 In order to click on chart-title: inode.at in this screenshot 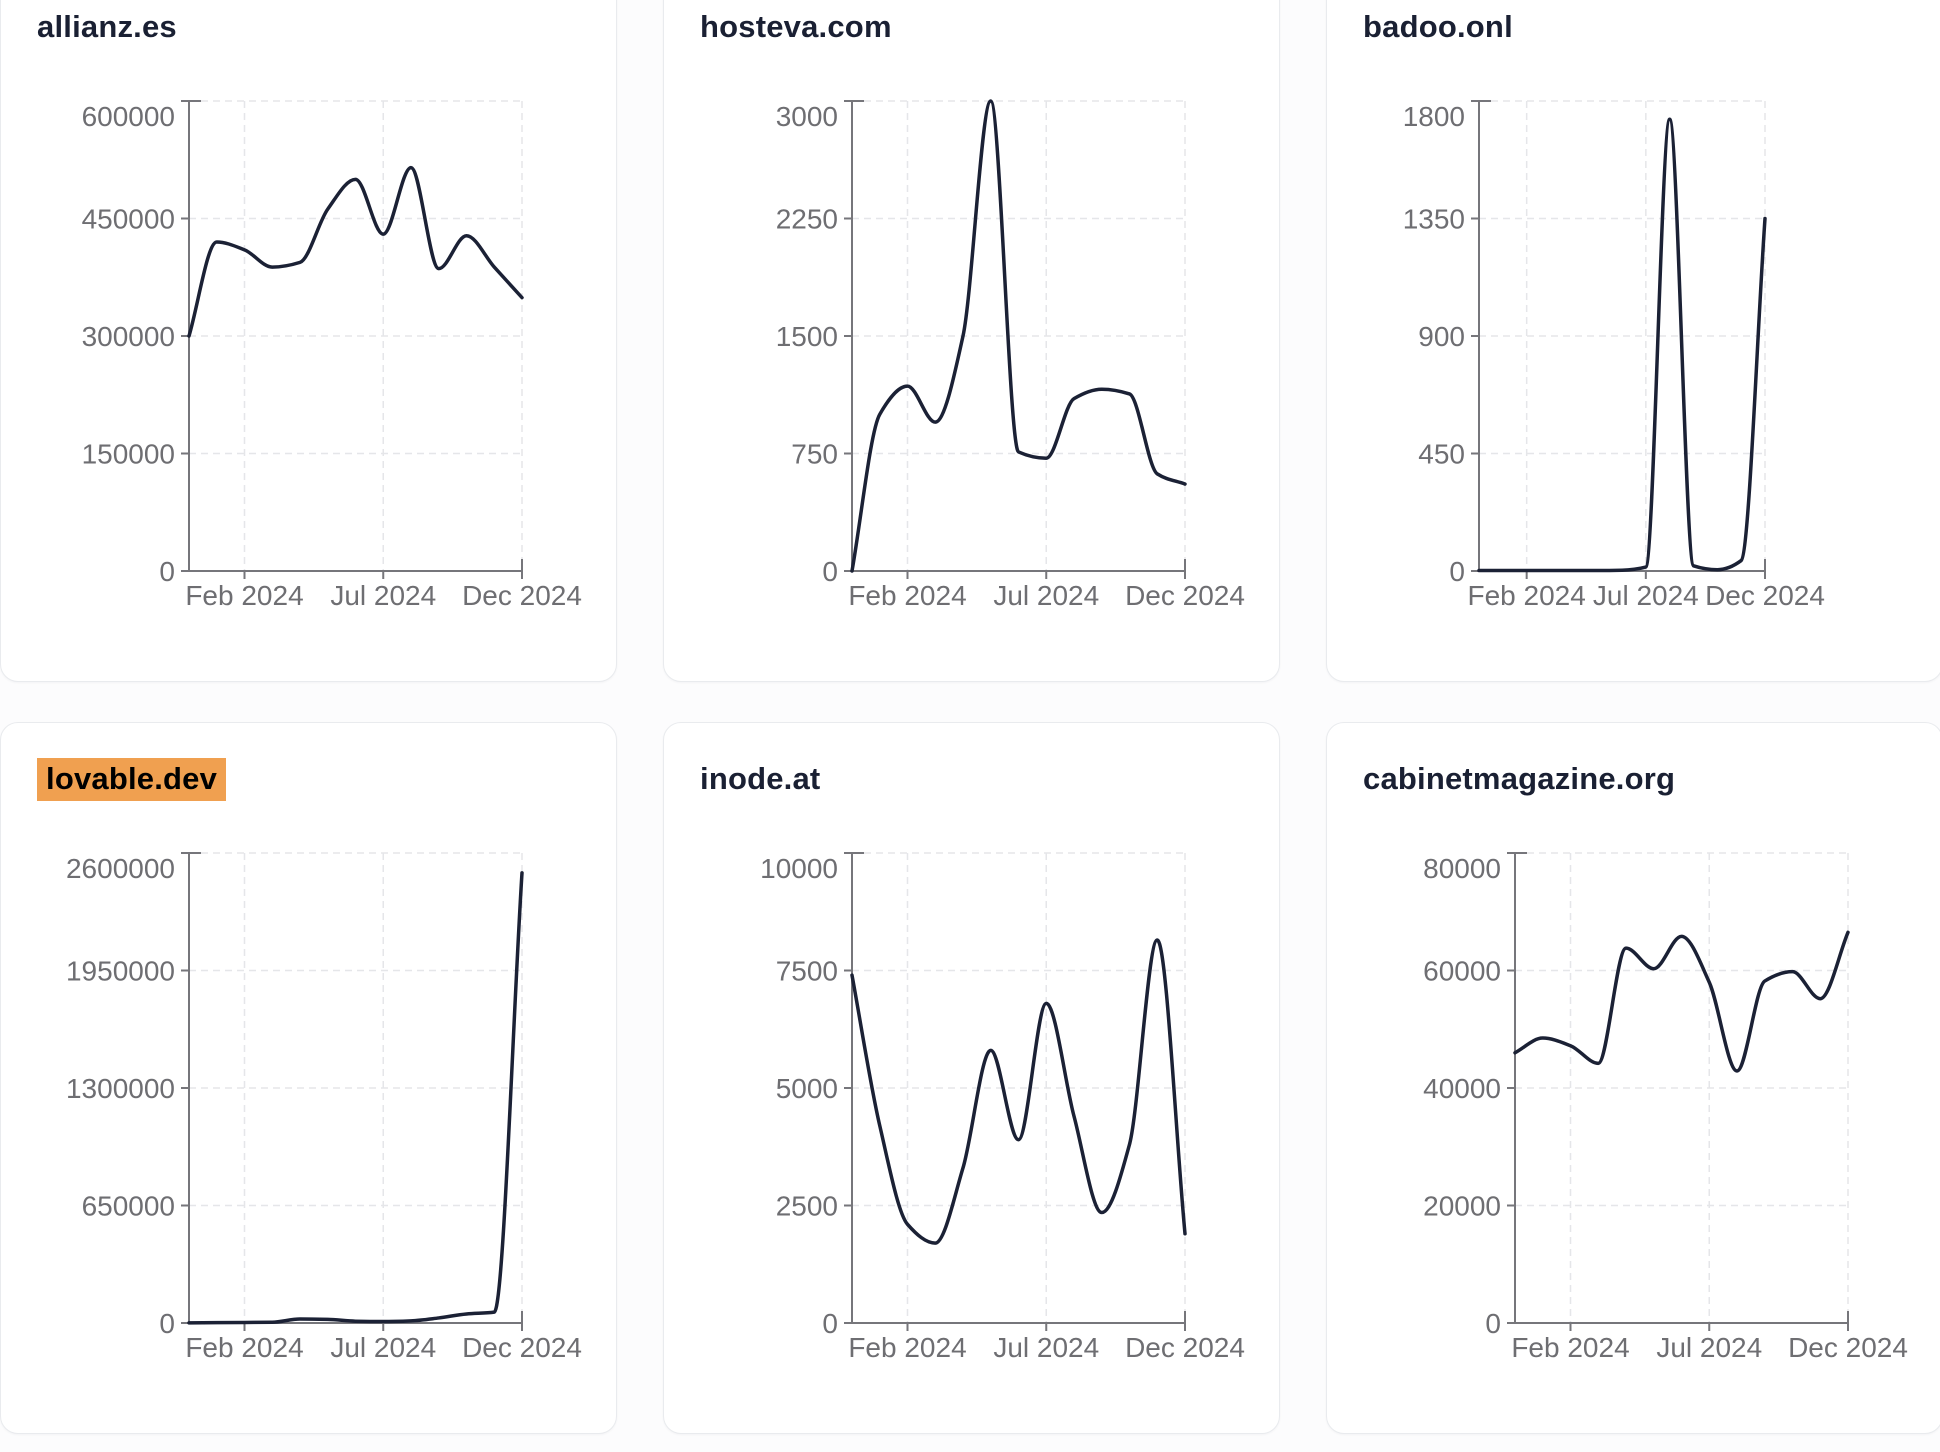, I will do `click(989, 779)`.